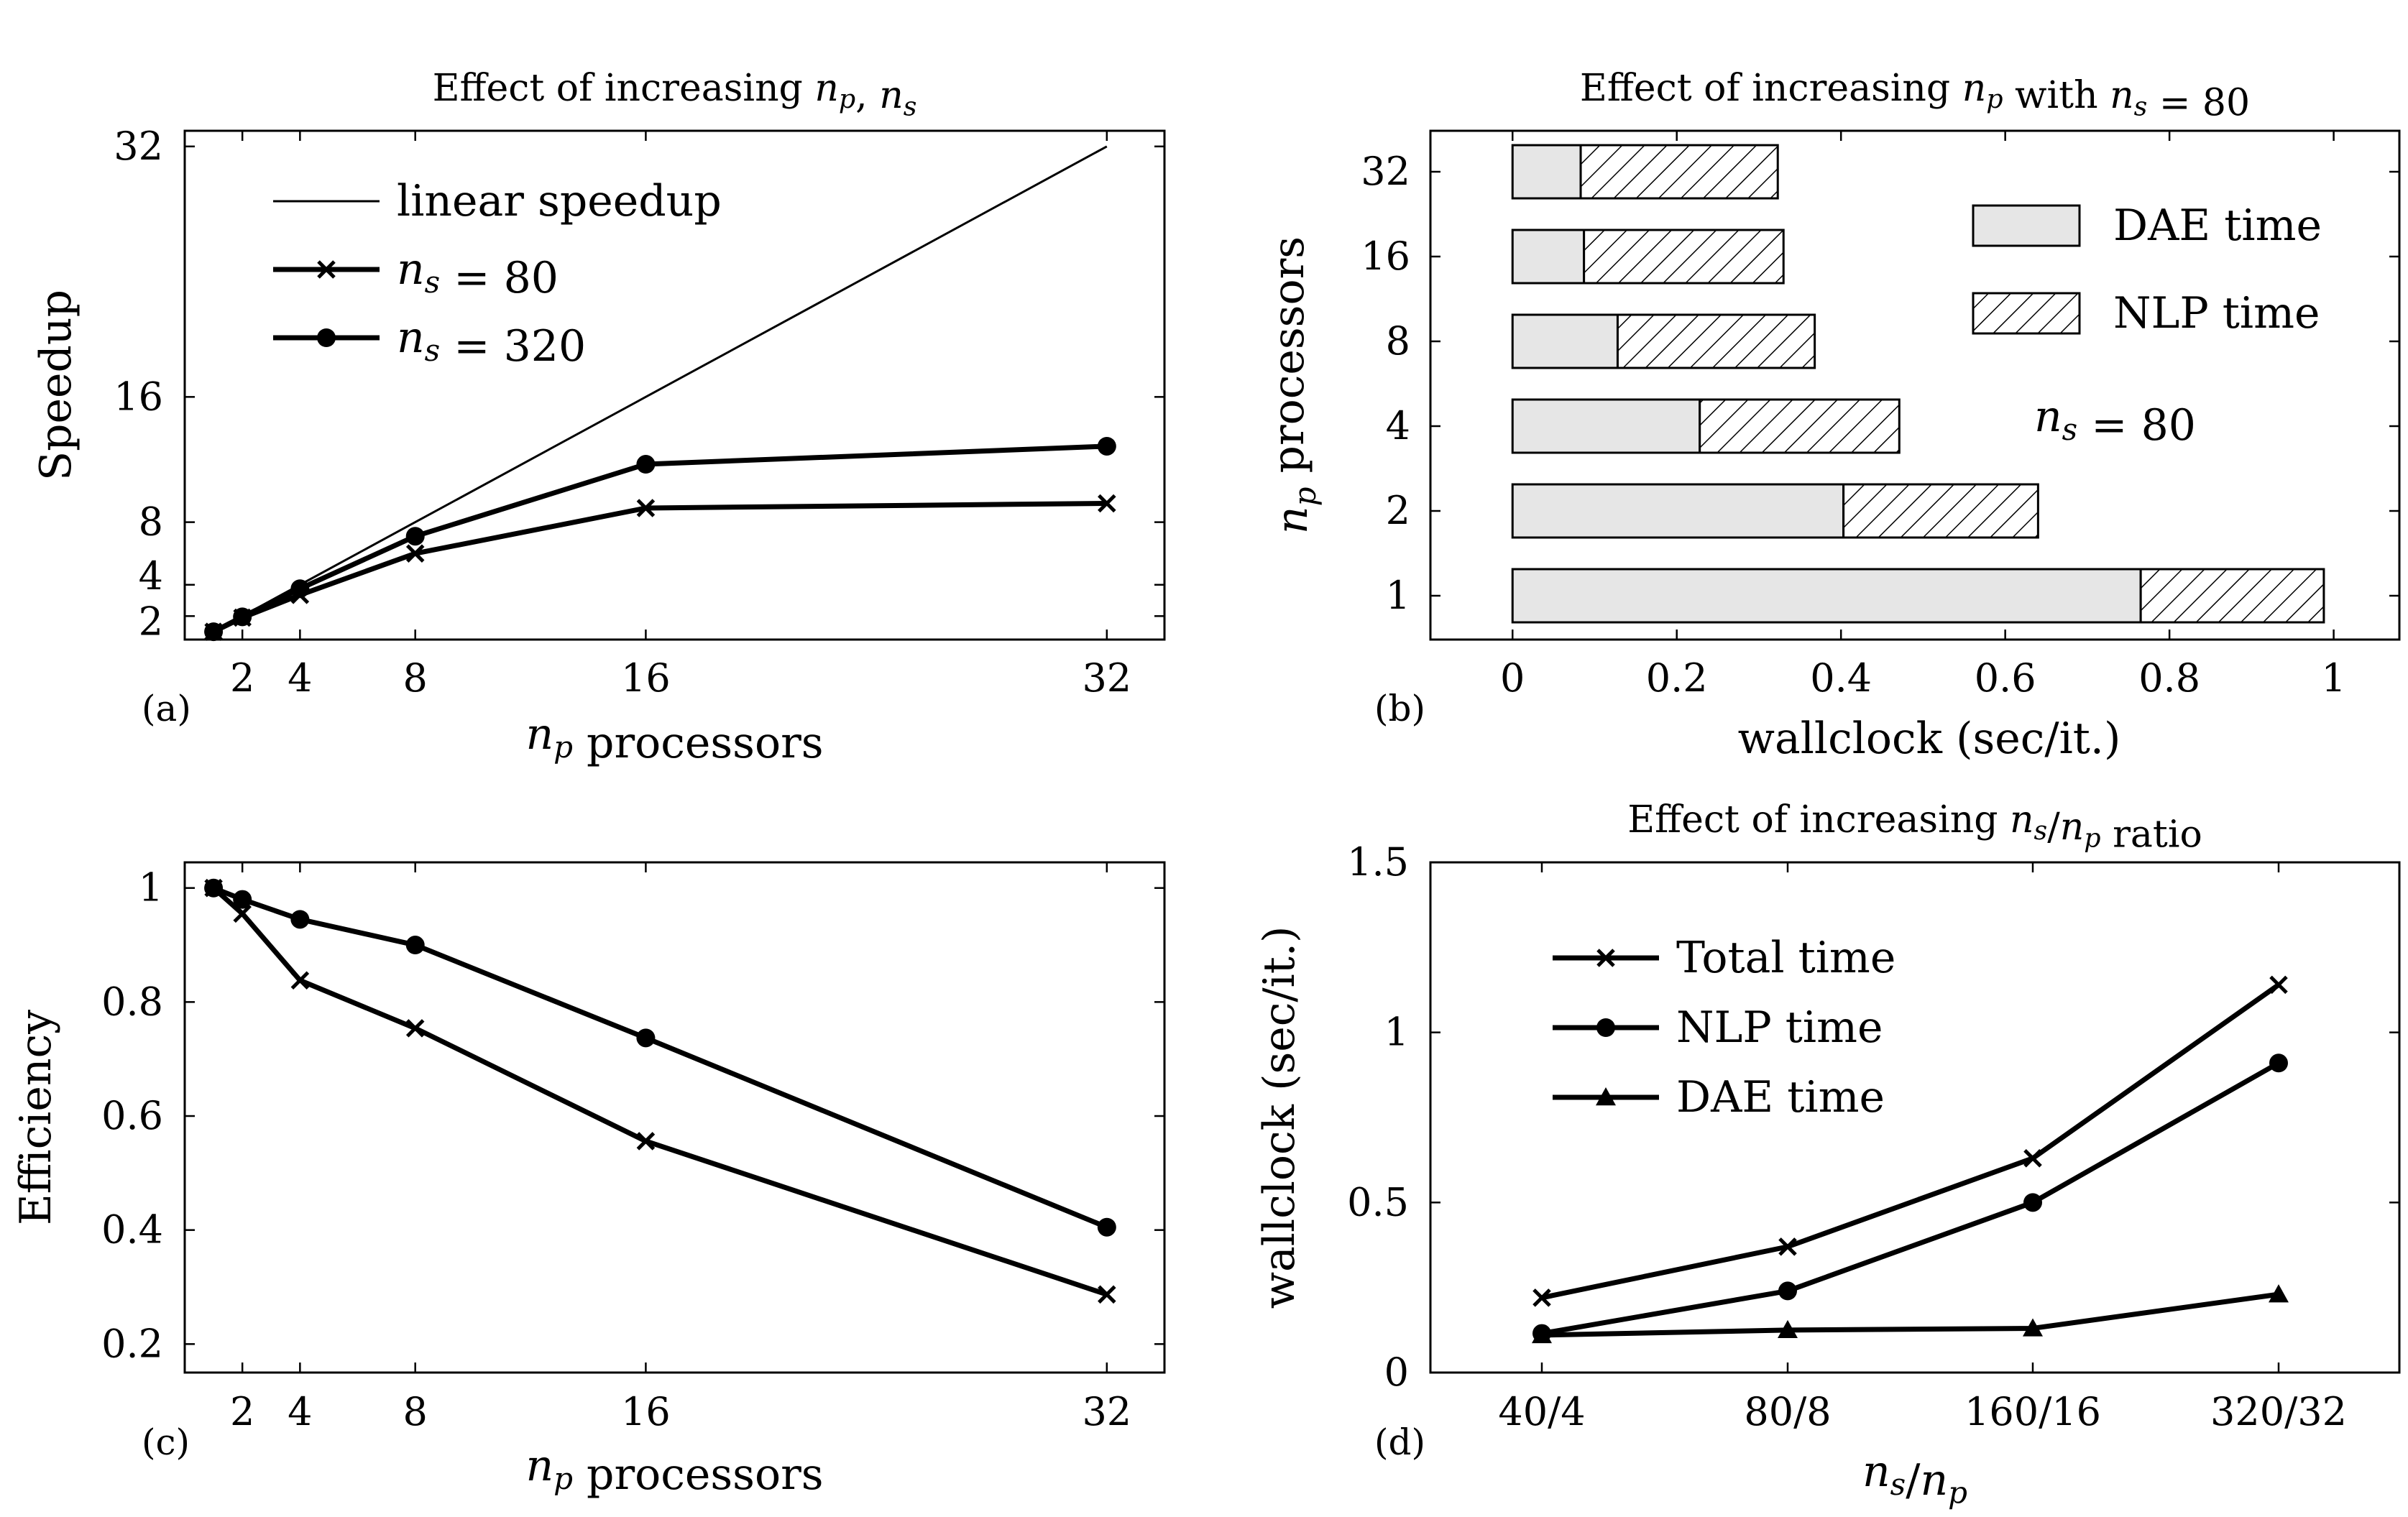 This screenshot has height=1517, width=2408. What do you see at coordinates (1293, 385) in the screenshot?
I see `y-axis-label: np processors` at bounding box center [1293, 385].